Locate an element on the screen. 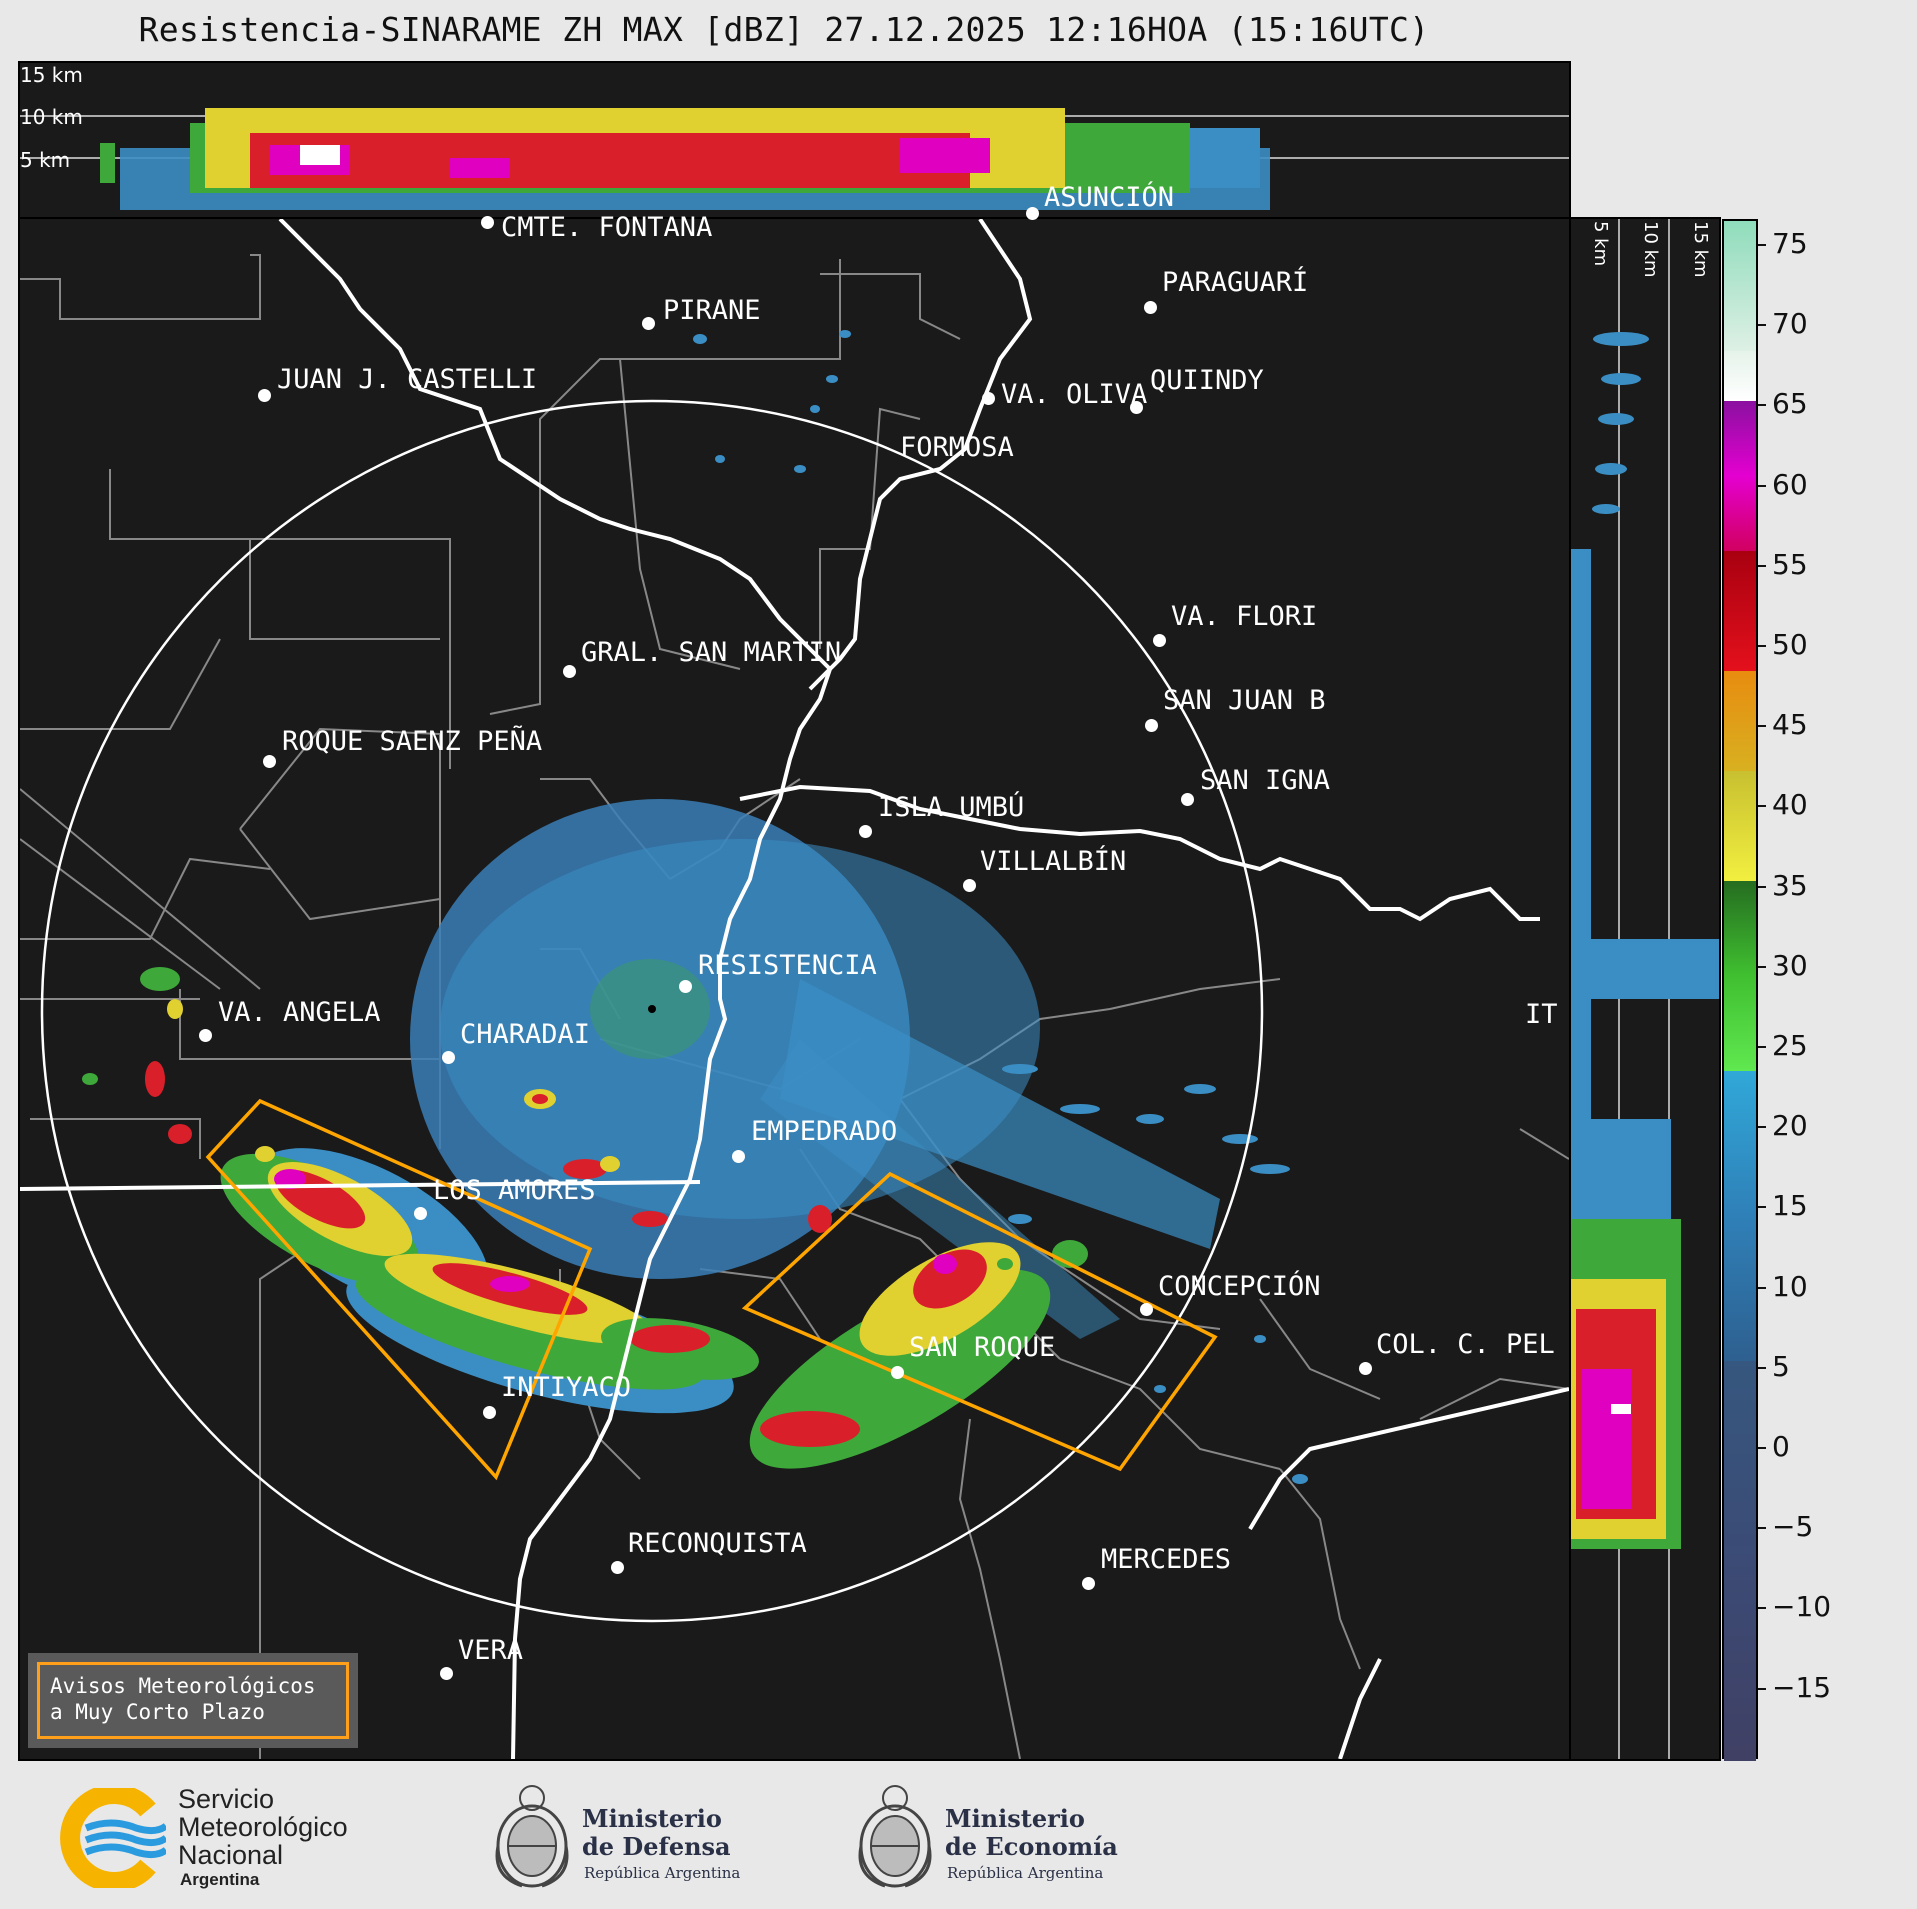 This screenshot has width=1917, height=1909. city-label: SAN IGNA is located at coordinates (1265, 780).